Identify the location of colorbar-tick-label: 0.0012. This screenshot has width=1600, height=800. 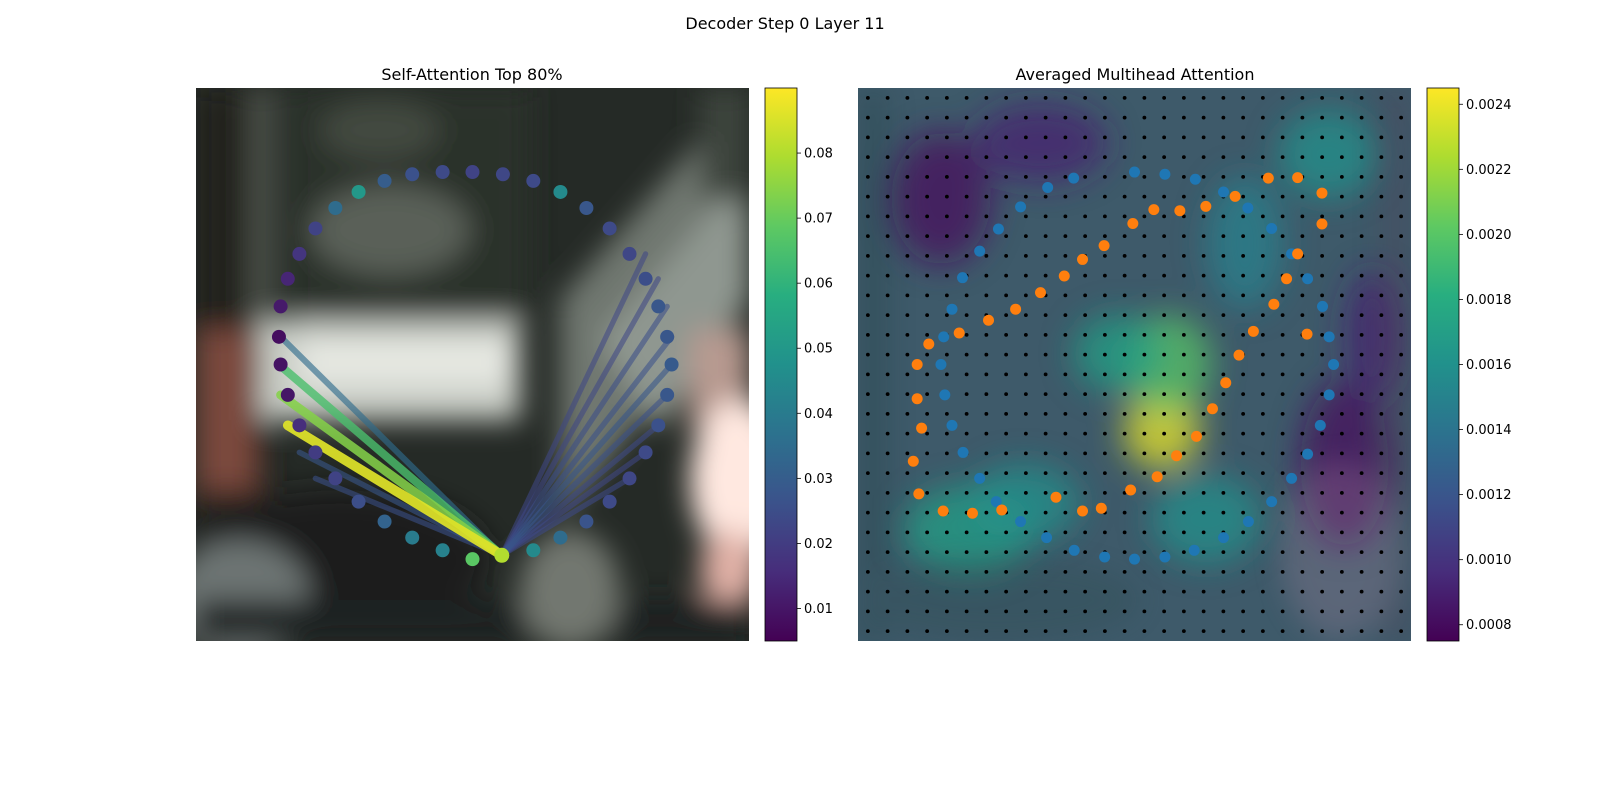
(1489, 495).